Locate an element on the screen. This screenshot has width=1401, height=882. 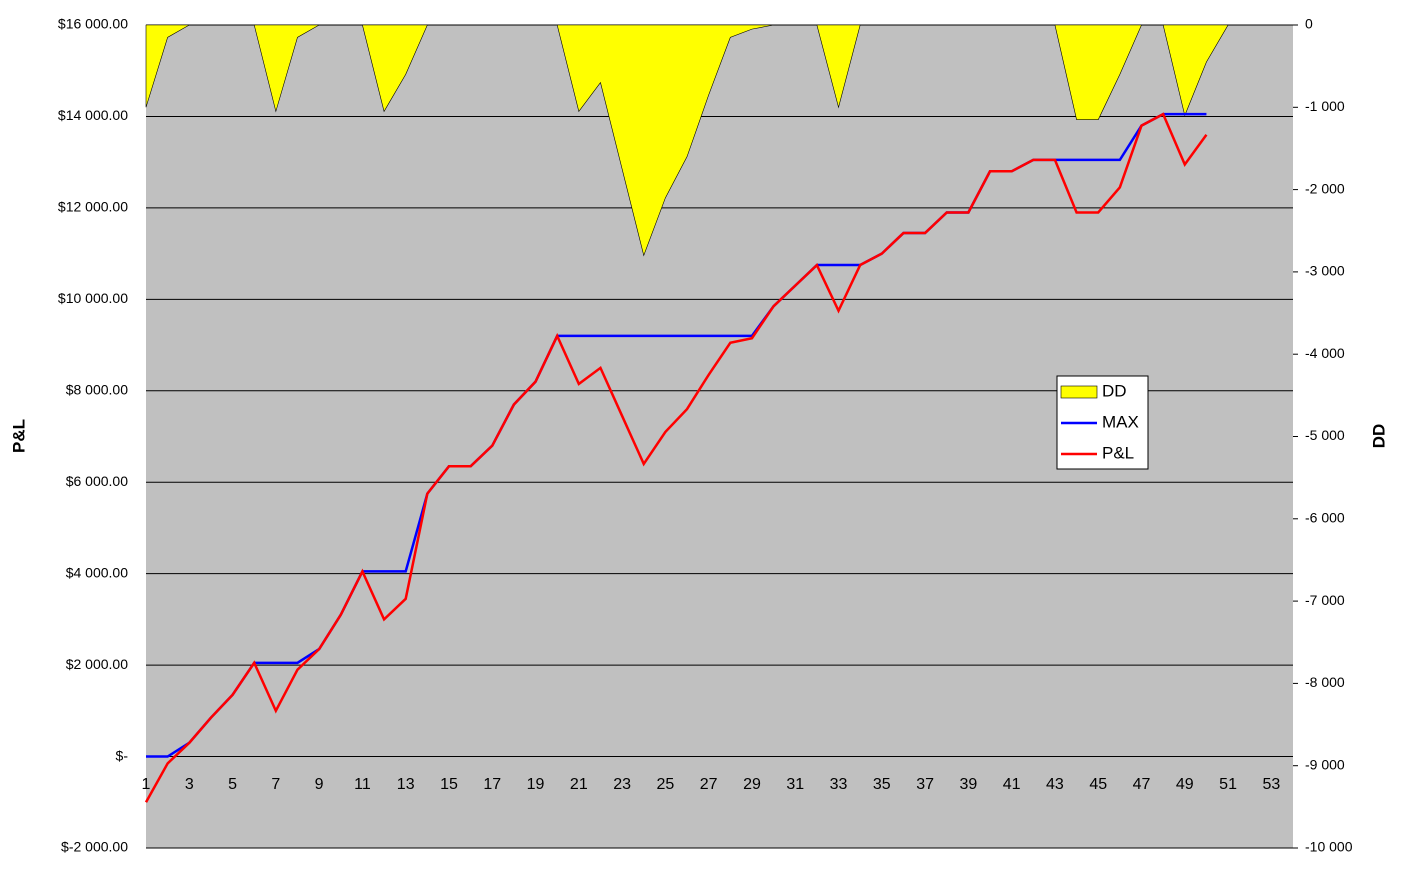
x-tick-label: 13 is located at coordinates (406, 784).